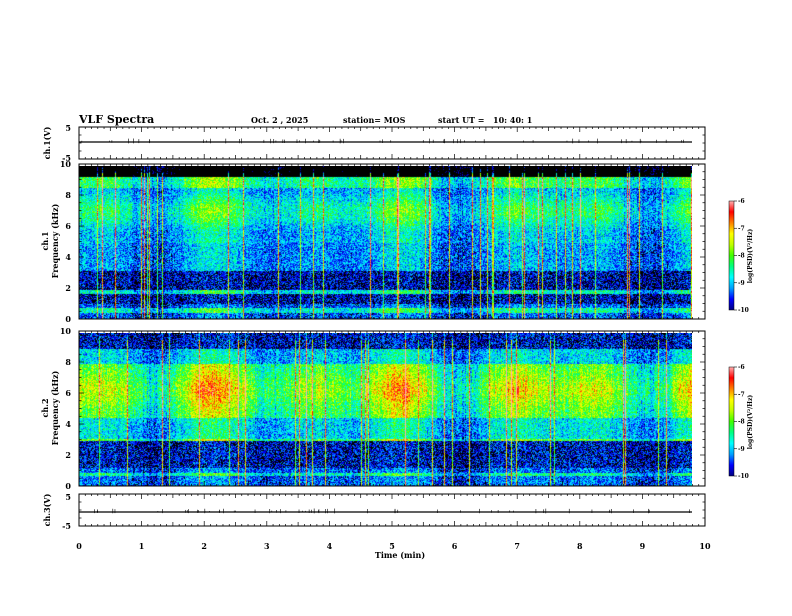 The height and width of the screenshot is (616, 792). What do you see at coordinates (330, 546) in the screenshot?
I see `x-tick-label: 4` at bounding box center [330, 546].